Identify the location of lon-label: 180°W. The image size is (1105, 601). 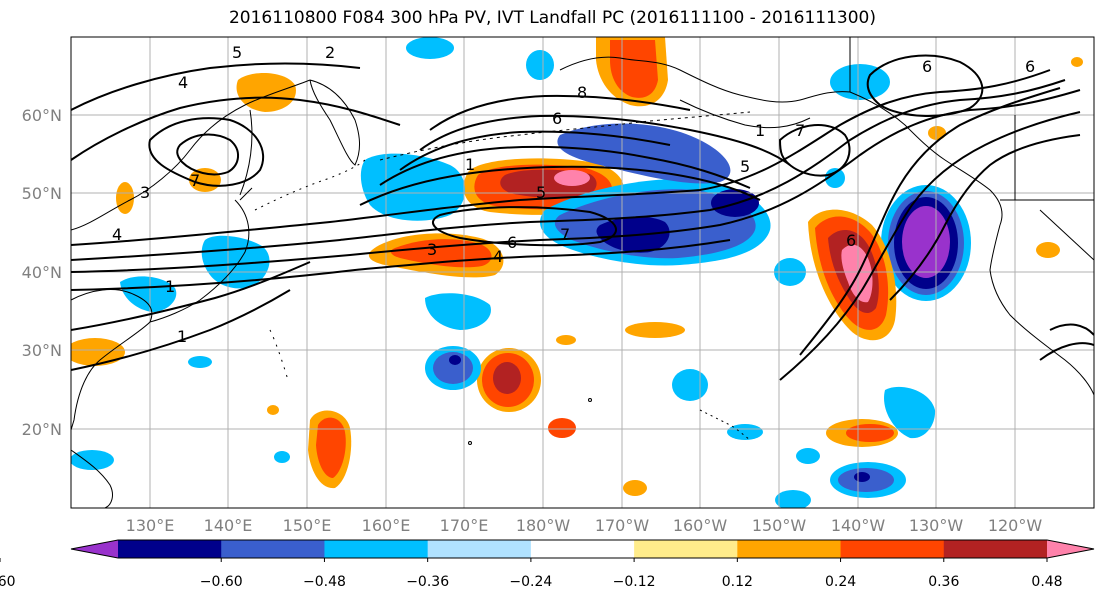
(543, 525).